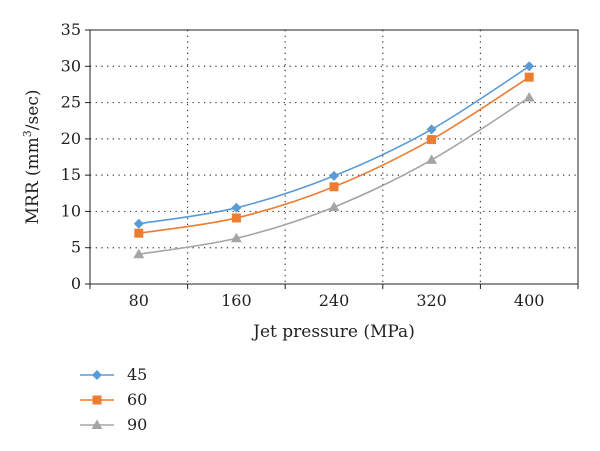  What do you see at coordinates (236, 300) in the screenshot?
I see `x-tick-label: 160` at bounding box center [236, 300].